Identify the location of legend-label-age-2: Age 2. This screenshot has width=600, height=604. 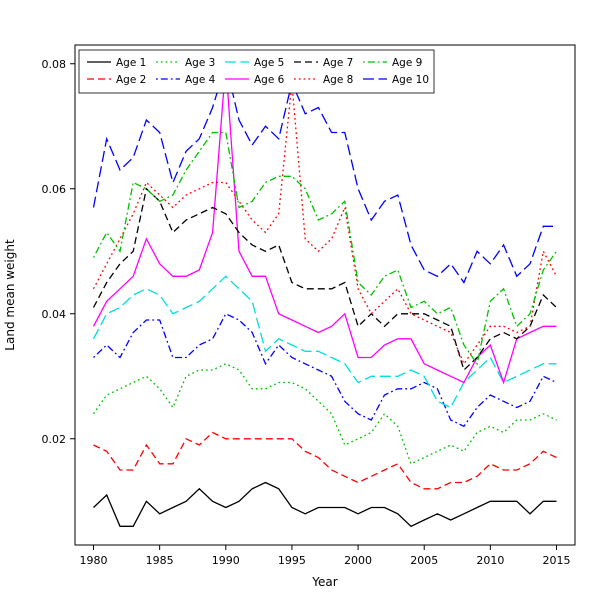
(131, 80).